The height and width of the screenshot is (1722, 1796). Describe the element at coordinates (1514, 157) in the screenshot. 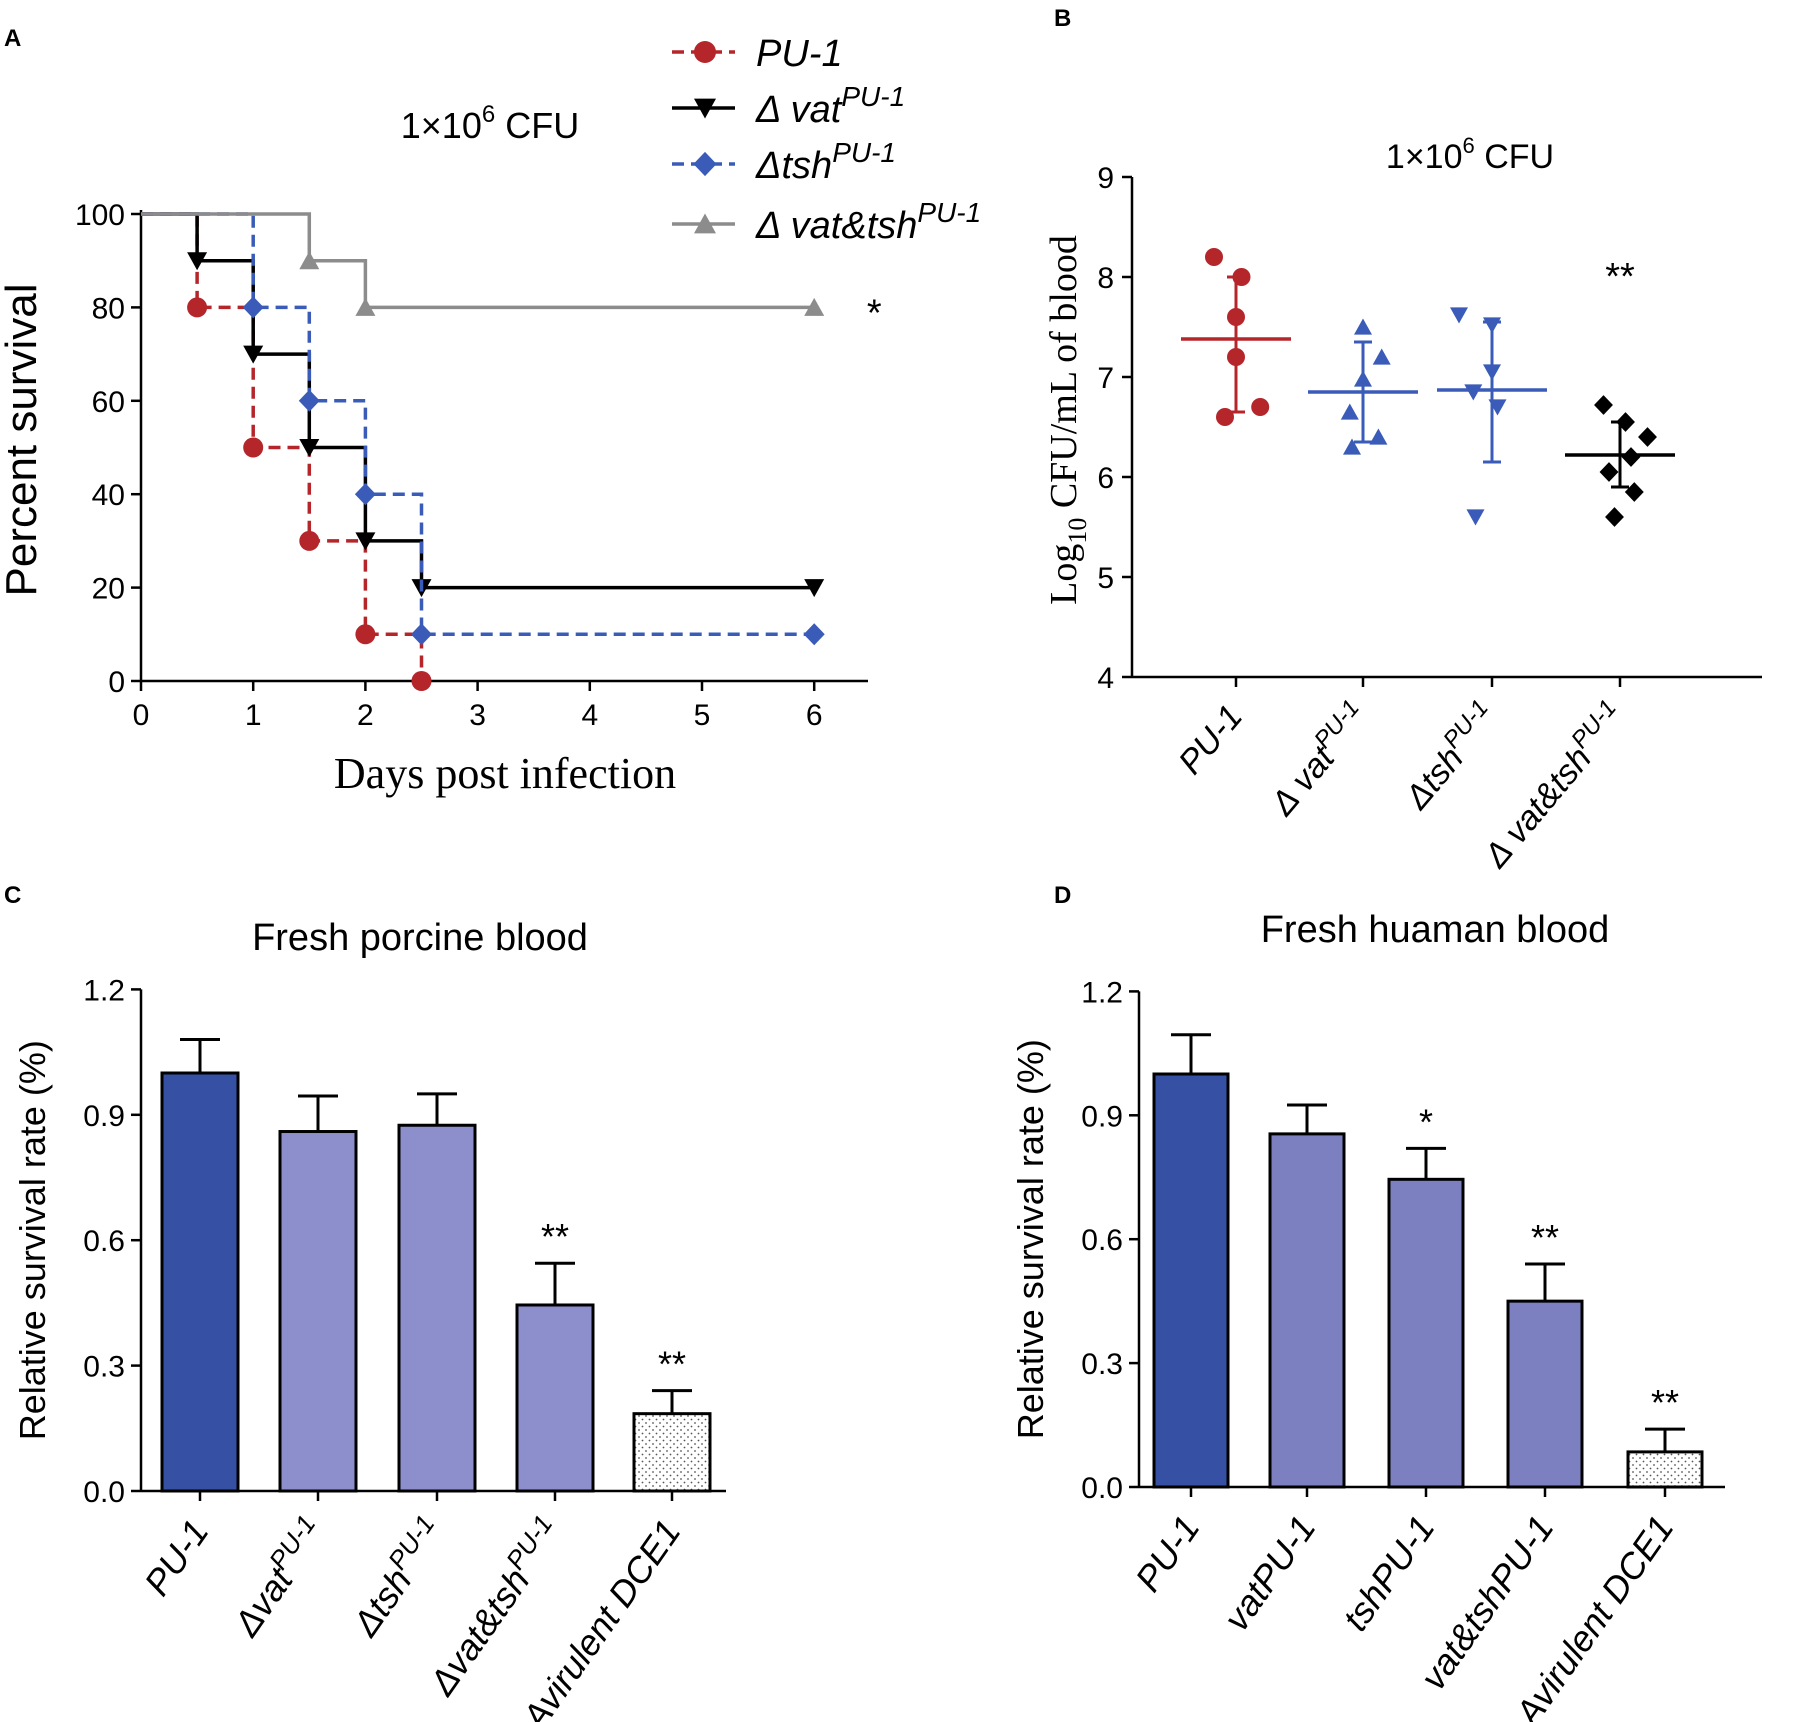

I see `title-tail: CFU` at that location.